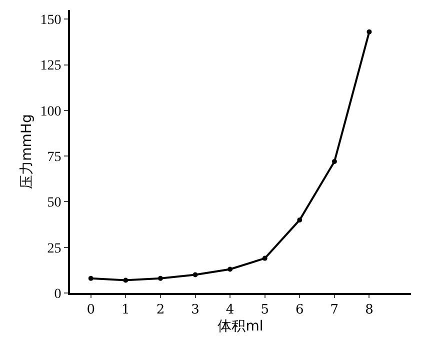 The image size is (431, 341). What do you see at coordinates (54, 157) in the screenshot?
I see `y-tick-label: 75` at bounding box center [54, 157].